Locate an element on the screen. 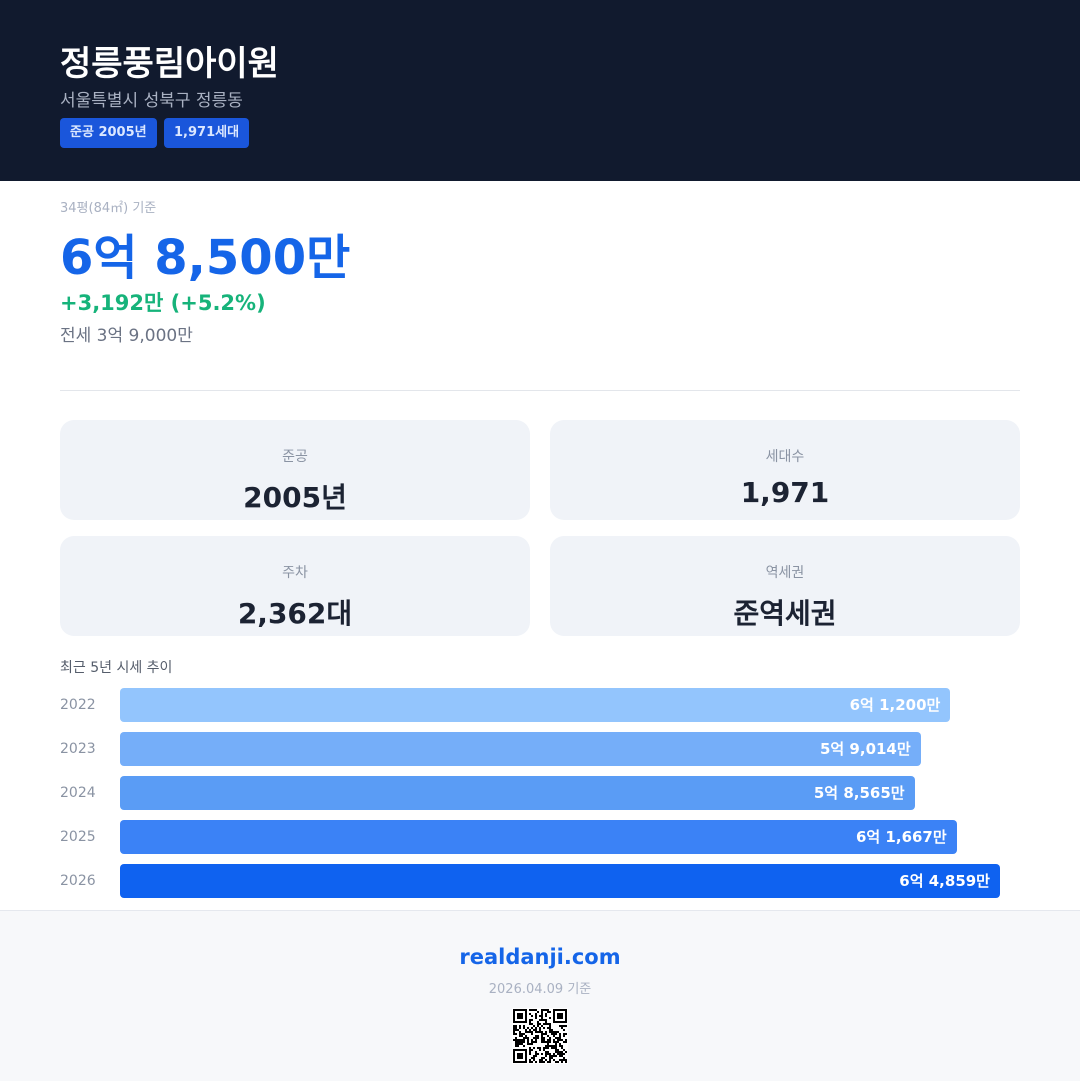 The height and width of the screenshot is (1081, 1080). stat-label: 주차 is located at coordinates (295, 573).